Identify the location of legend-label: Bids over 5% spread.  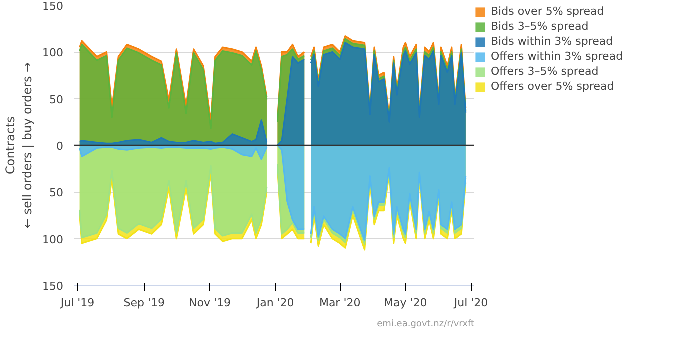
(547, 11).